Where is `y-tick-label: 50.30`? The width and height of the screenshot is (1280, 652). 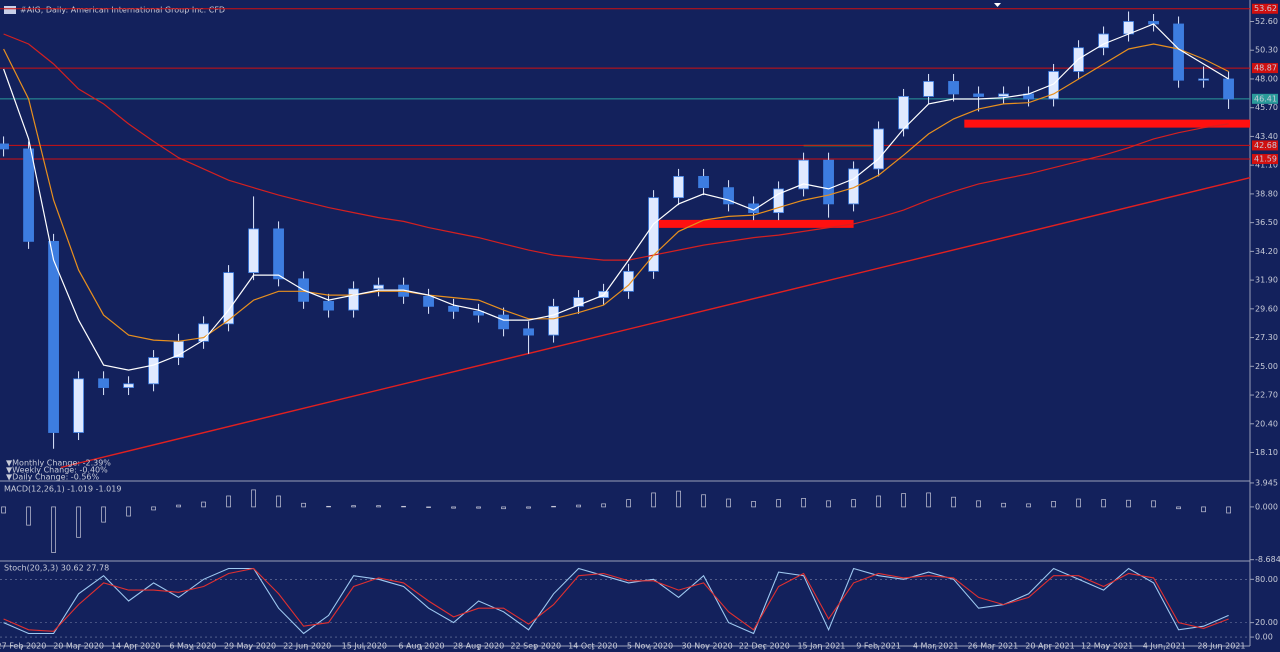
y-tick-label: 50.30 is located at coordinates (1266, 50).